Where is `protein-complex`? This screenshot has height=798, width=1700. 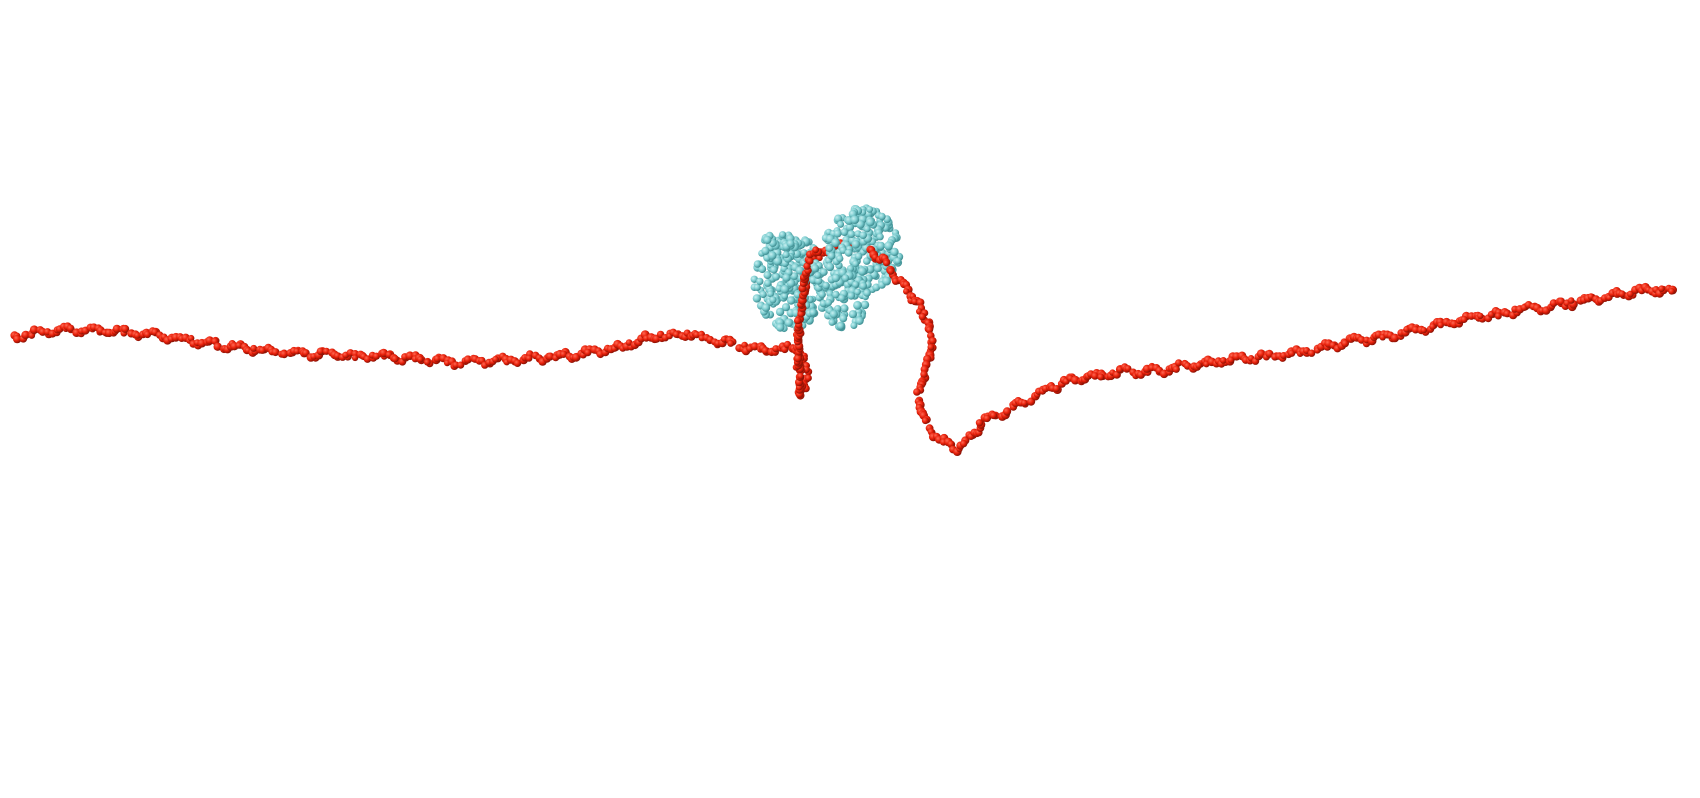
protein-complex is located at coordinates (827, 268).